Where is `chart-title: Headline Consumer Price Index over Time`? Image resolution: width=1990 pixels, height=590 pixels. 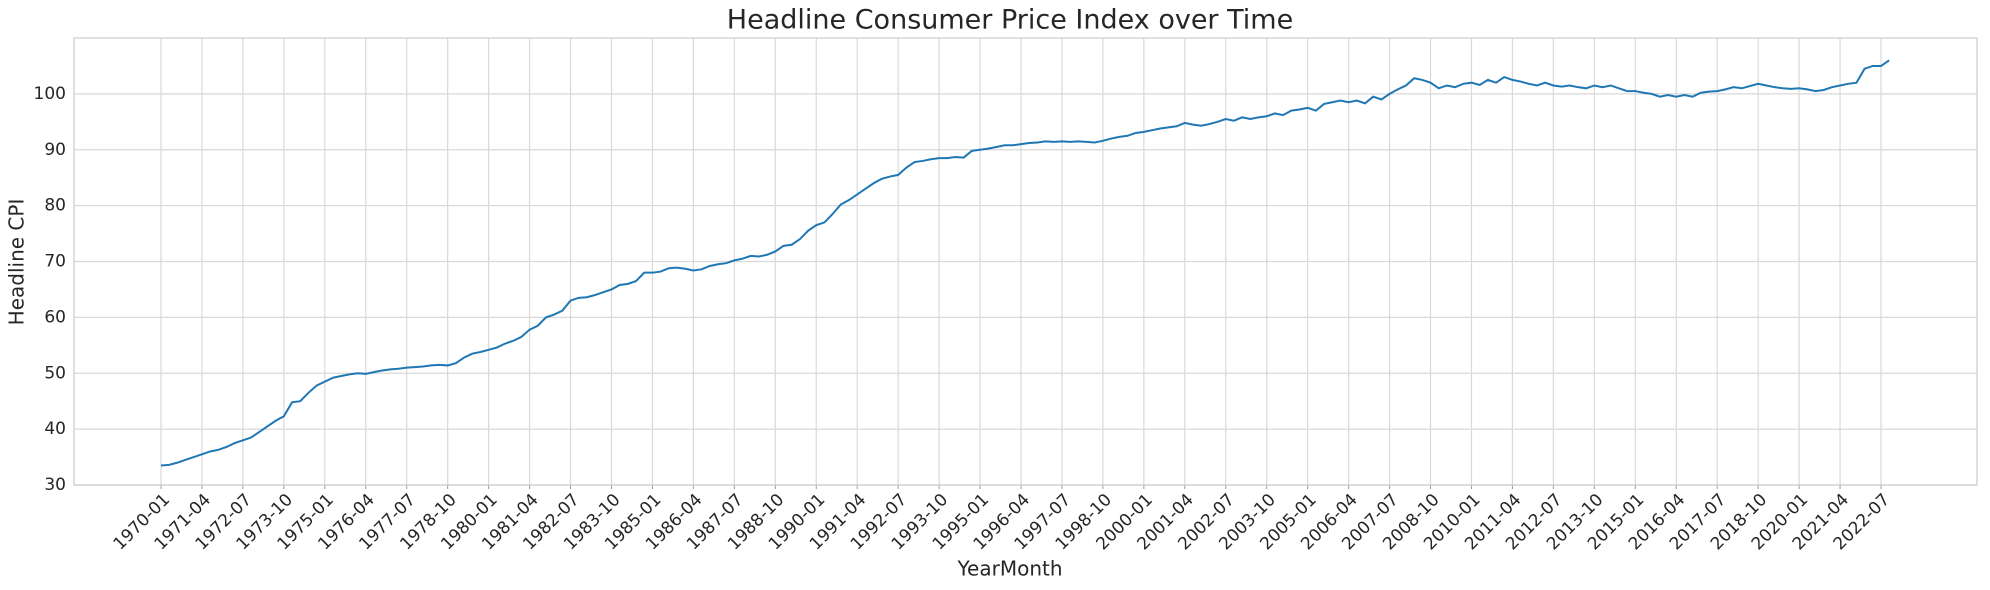 chart-title: Headline Consumer Price Index over Time is located at coordinates (1010, 20).